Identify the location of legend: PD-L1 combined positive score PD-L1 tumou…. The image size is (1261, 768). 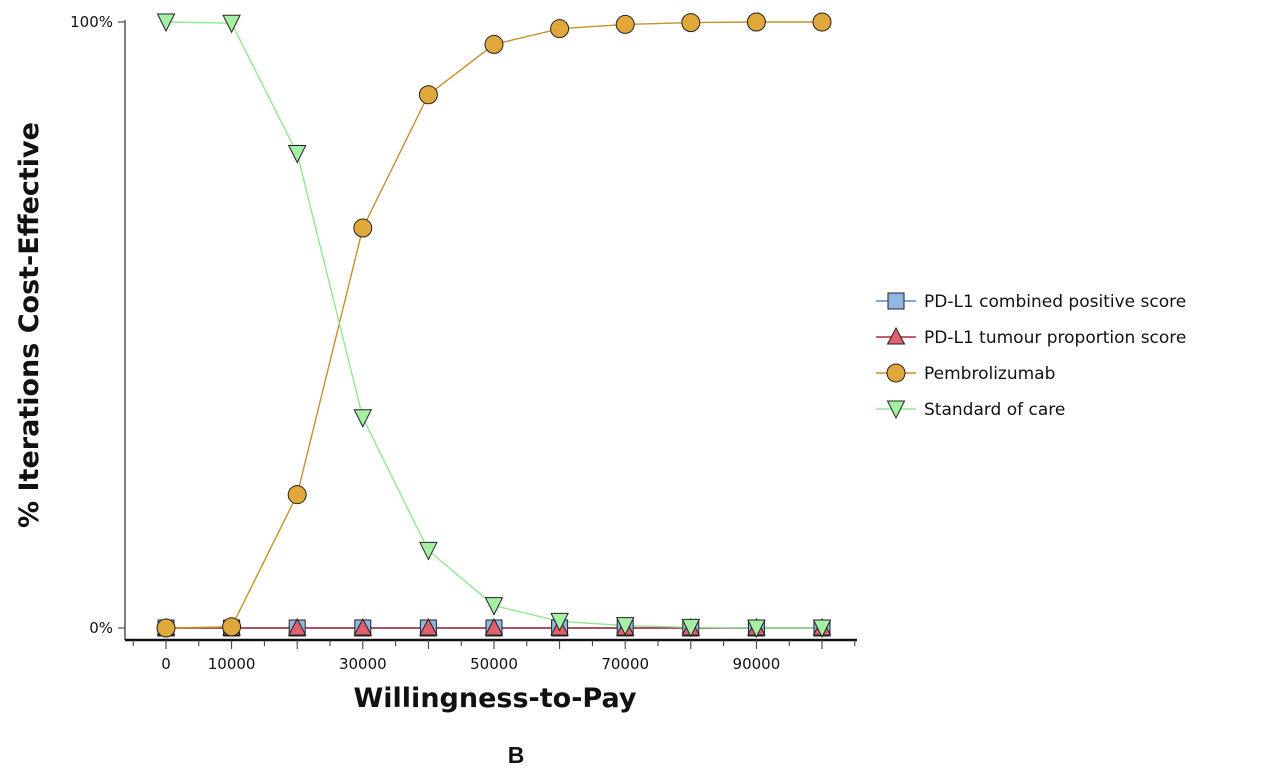
(1031, 356).